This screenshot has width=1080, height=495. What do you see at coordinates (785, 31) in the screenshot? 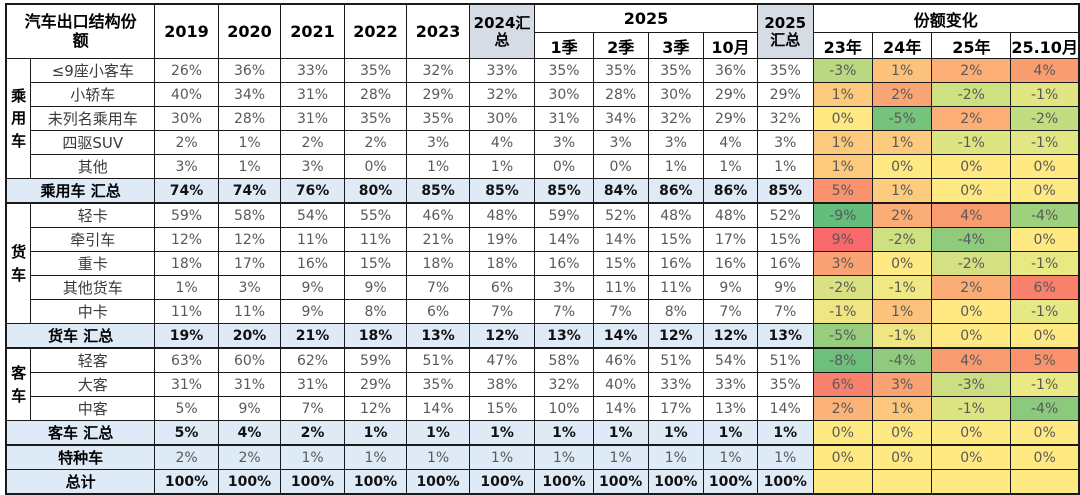
I see `col-header-2025-total: 2025汇总` at bounding box center [785, 31].